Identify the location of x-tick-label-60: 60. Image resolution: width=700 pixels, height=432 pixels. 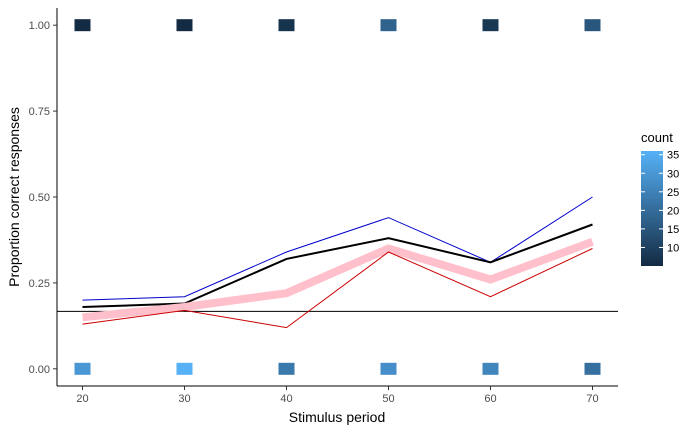
(490, 399).